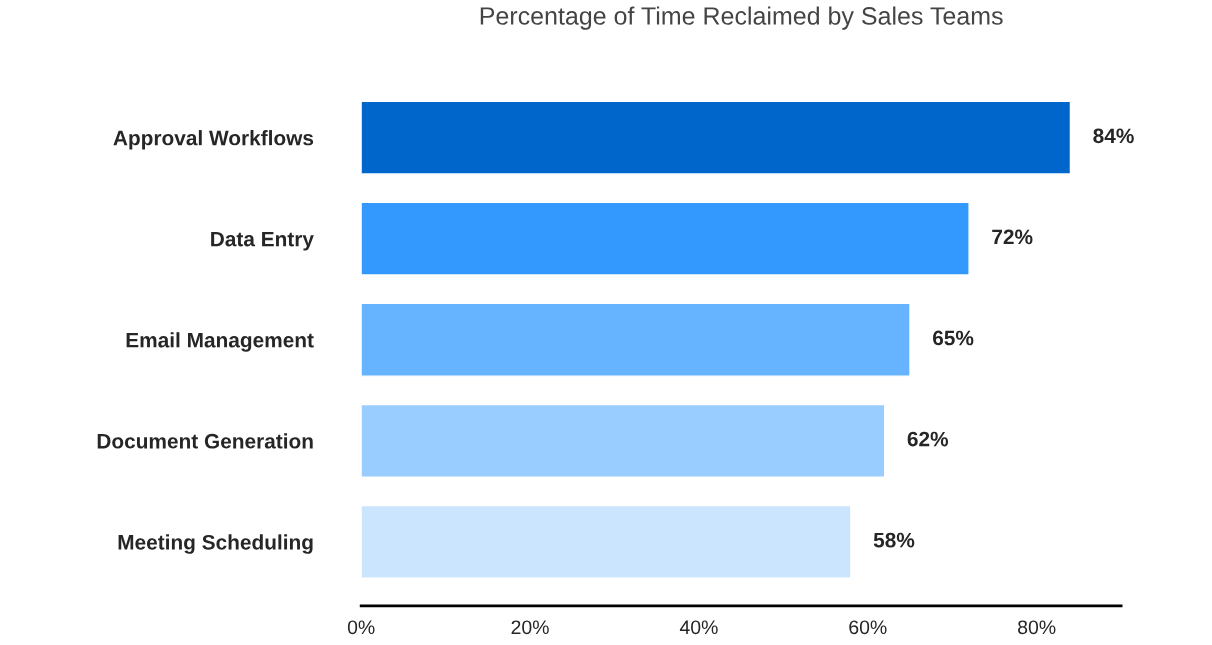 This screenshot has width=1212, height=645. What do you see at coordinates (1037, 627) in the screenshot?
I see `x-tick-label: 80%` at bounding box center [1037, 627].